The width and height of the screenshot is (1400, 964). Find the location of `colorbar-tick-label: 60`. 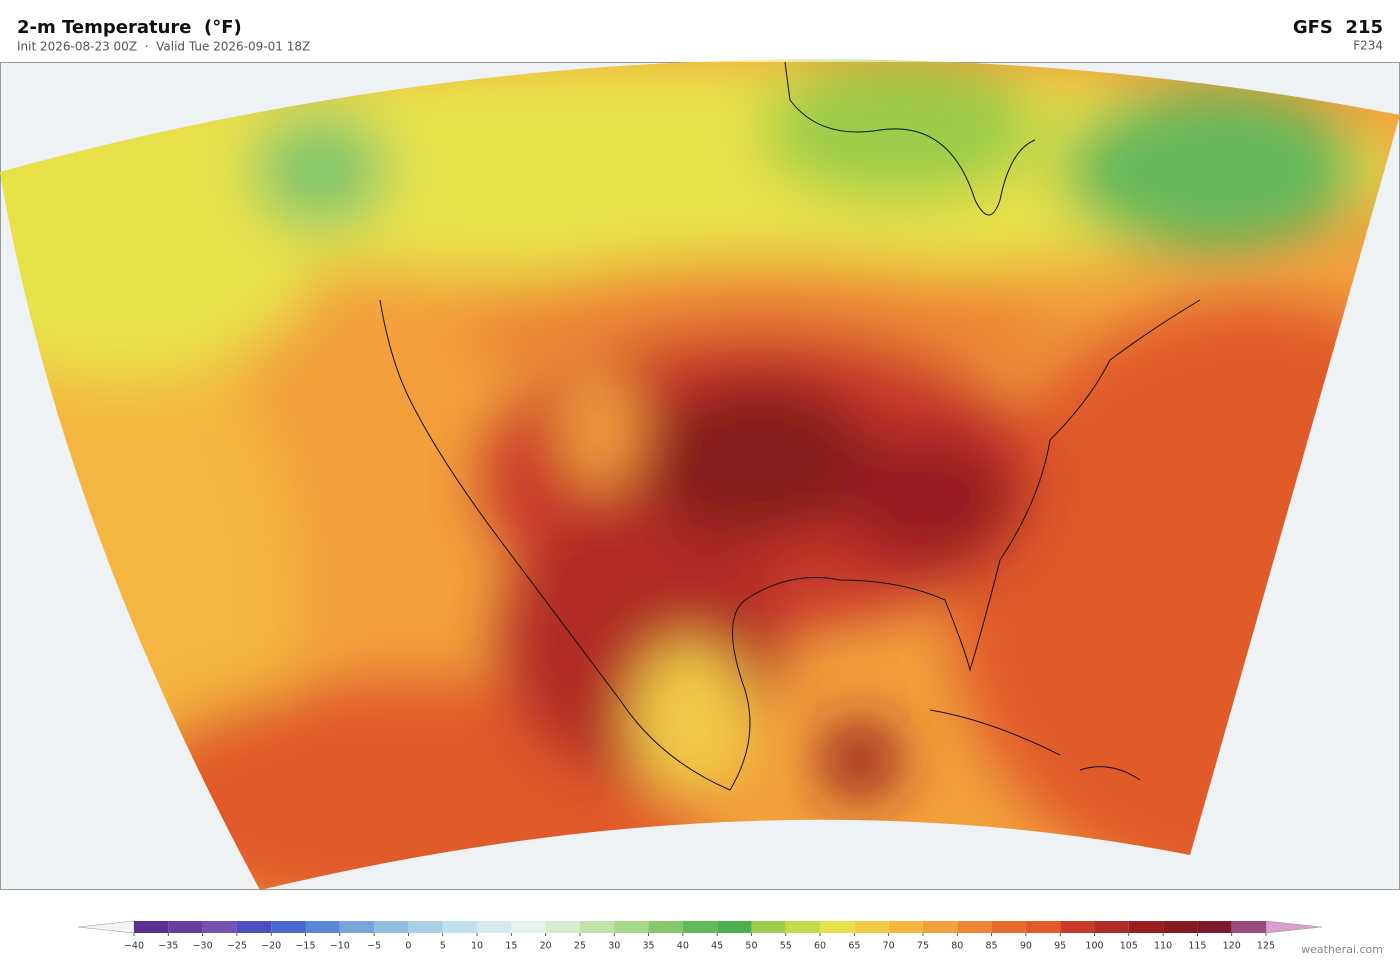

colorbar-tick-label: 60 is located at coordinates (820, 946).